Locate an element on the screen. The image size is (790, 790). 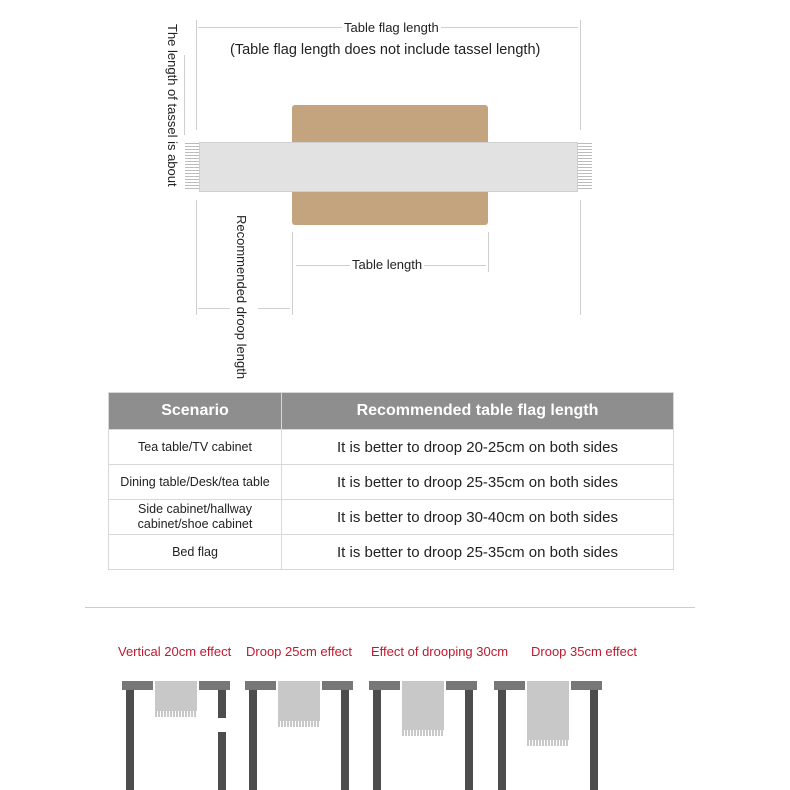
scenario-cell: Bed flag is located at coordinates (195, 552).